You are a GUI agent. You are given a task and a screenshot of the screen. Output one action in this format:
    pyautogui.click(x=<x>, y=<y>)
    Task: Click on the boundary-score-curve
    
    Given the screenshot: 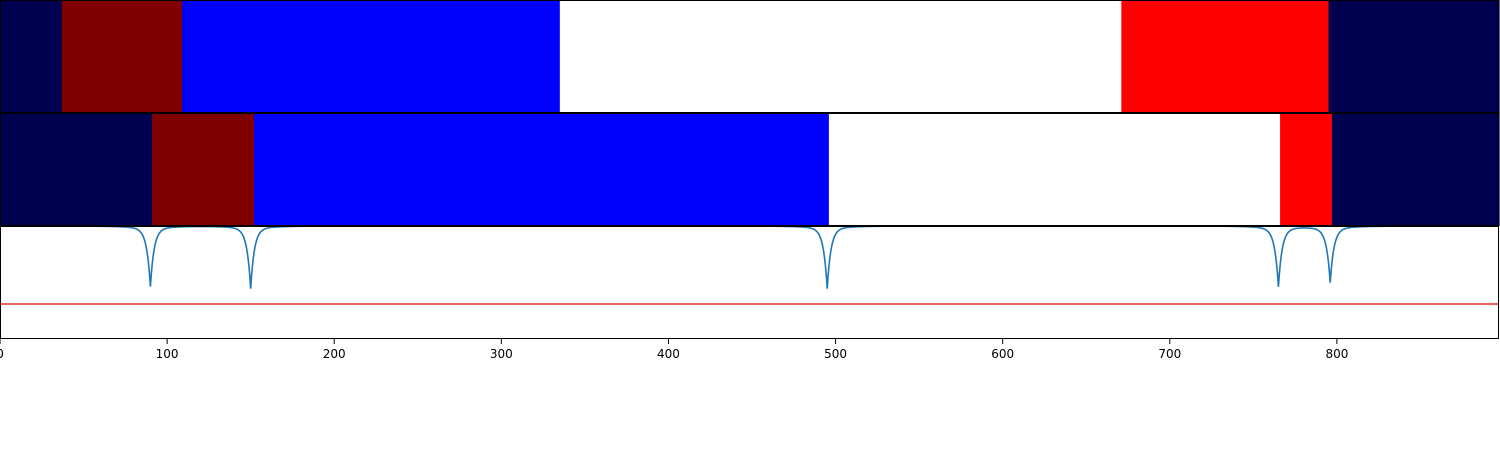 What is the action you would take?
    pyautogui.click(x=776, y=257)
    